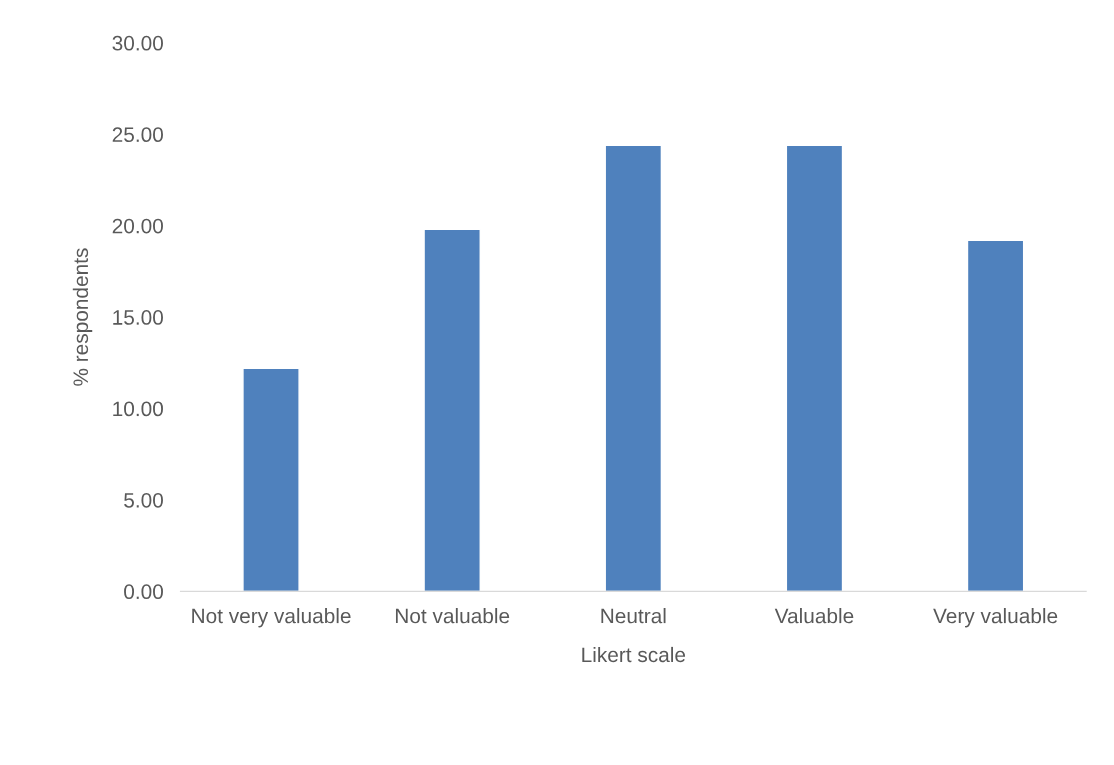 This screenshot has height=765, width=1114. What do you see at coordinates (137, 43) in the screenshot?
I see `y-tick-label: 30.00` at bounding box center [137, 43].